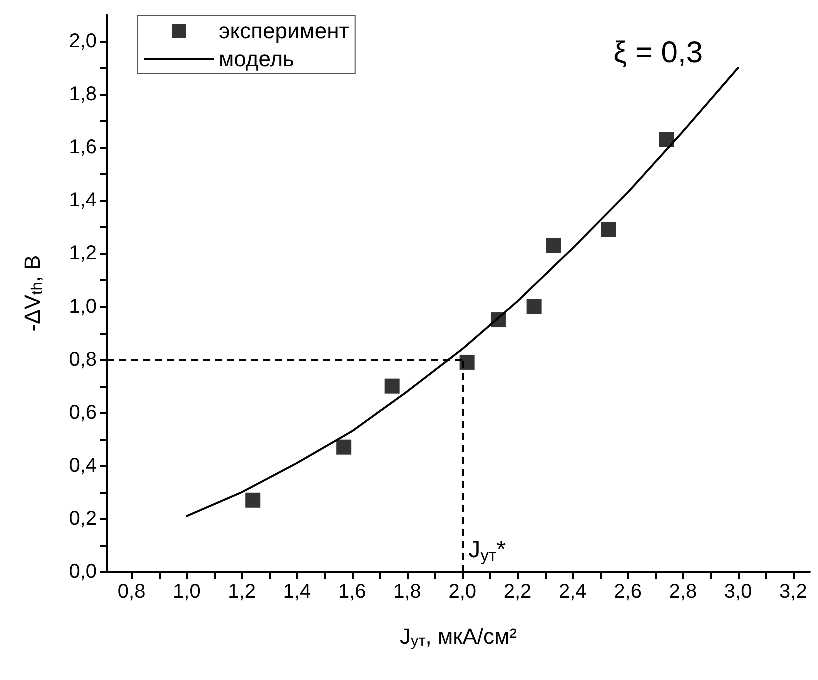 The image size is (818, 680). I want to click on legend-label: модель, so click(257, 59).